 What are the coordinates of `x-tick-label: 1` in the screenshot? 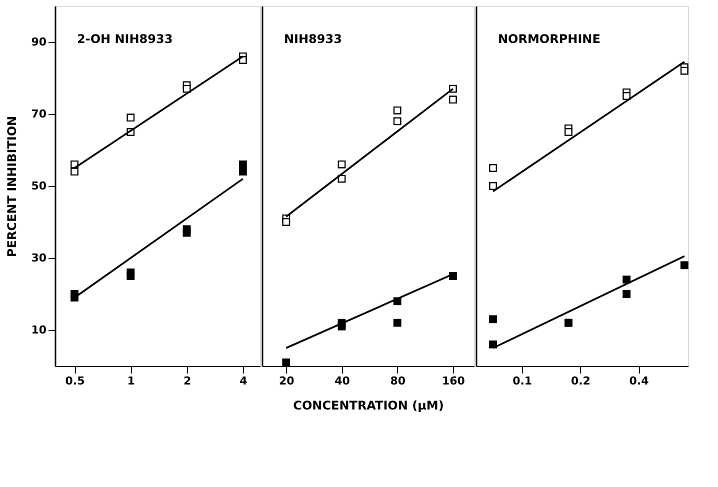 It's located at (131, 381).